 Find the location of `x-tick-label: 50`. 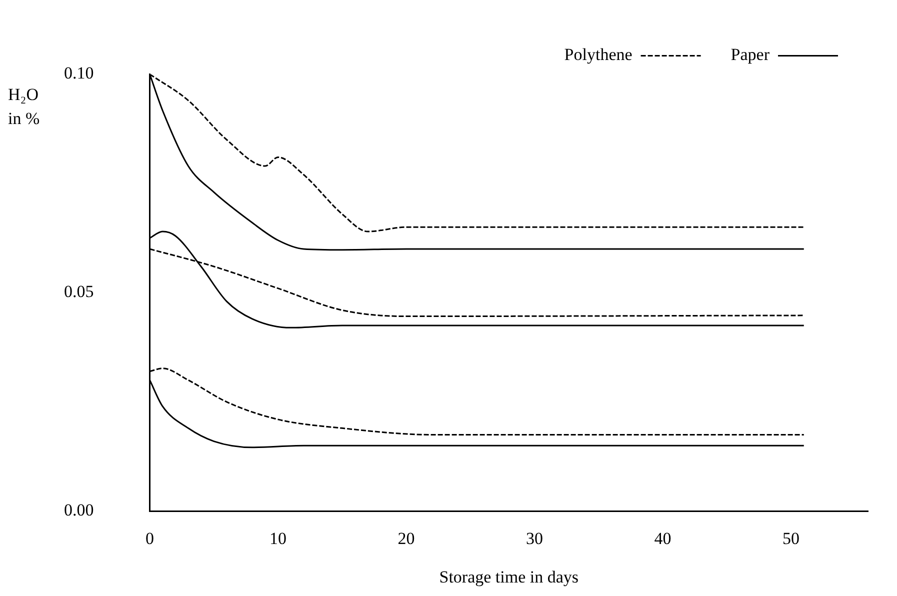

x-tick-label: 50 is located at coordinates (791, 538).